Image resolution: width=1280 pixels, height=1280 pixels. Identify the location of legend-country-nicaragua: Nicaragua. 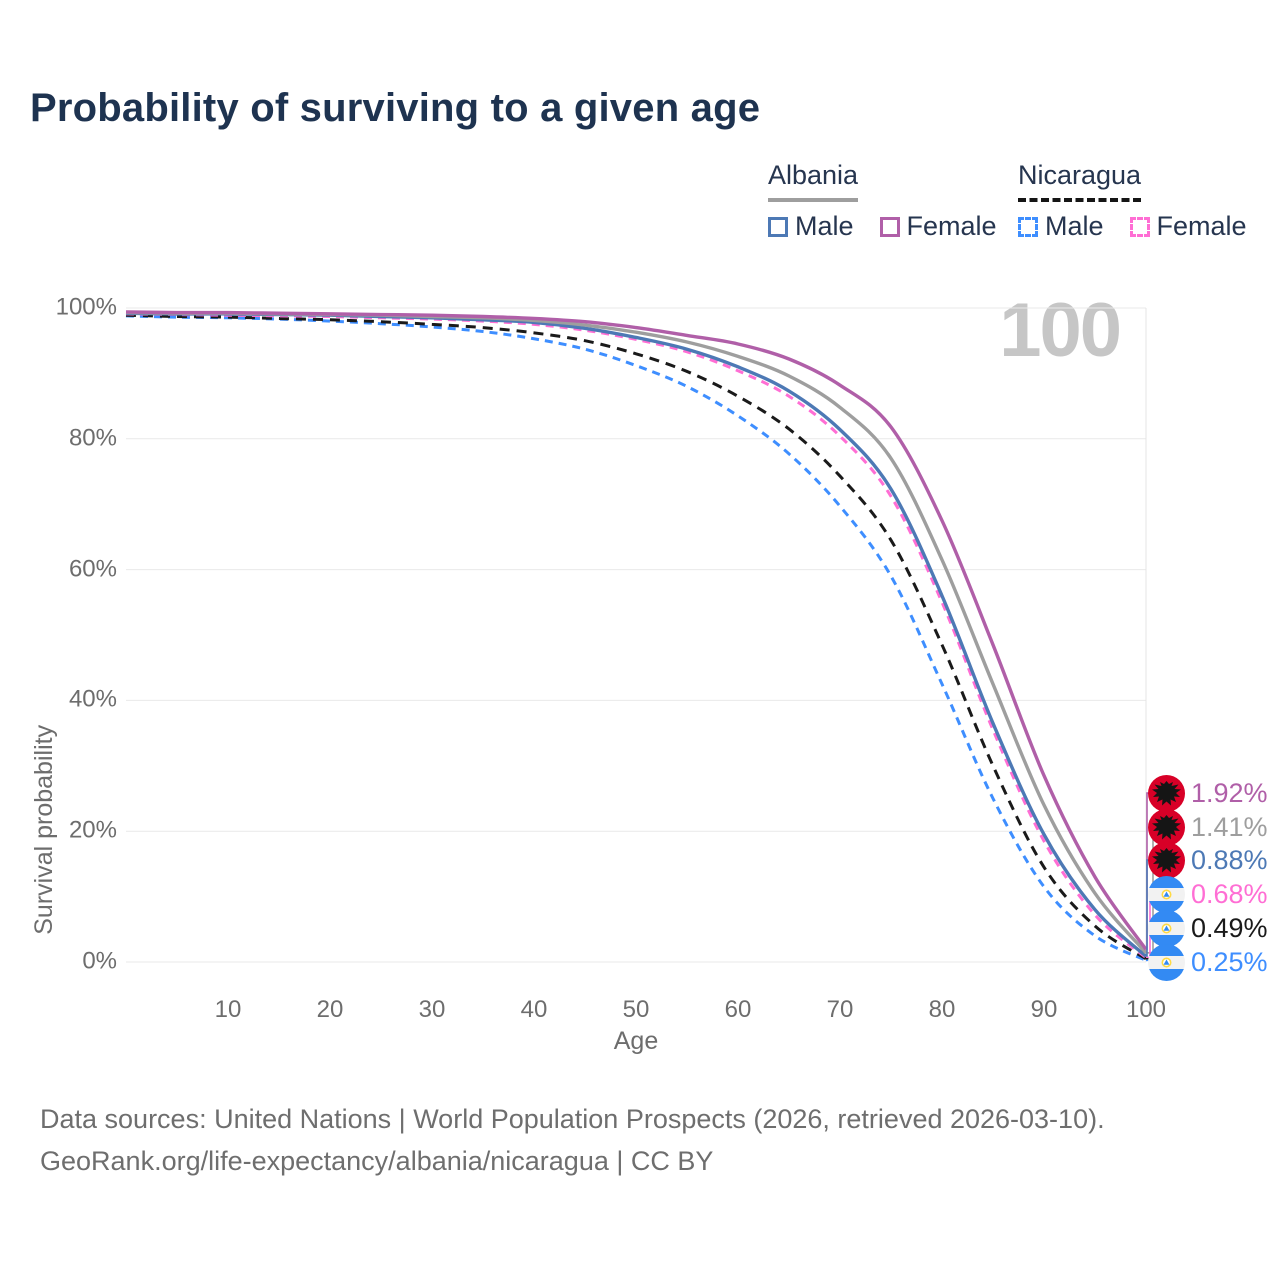
(1080, 181).